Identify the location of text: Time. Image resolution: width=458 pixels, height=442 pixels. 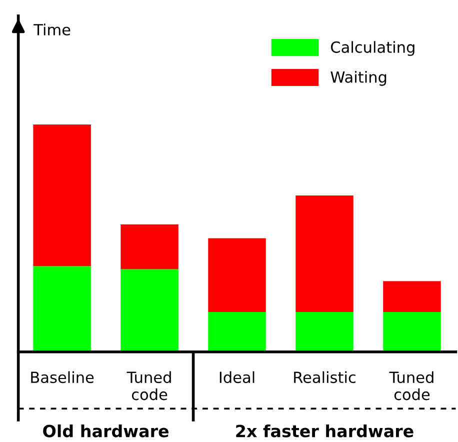
(52, 30).